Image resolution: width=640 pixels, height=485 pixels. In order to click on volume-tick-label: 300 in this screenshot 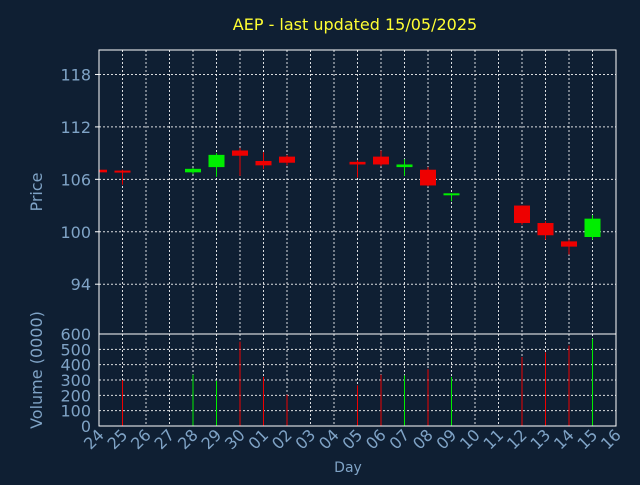, I will do `click(75, 380)`.